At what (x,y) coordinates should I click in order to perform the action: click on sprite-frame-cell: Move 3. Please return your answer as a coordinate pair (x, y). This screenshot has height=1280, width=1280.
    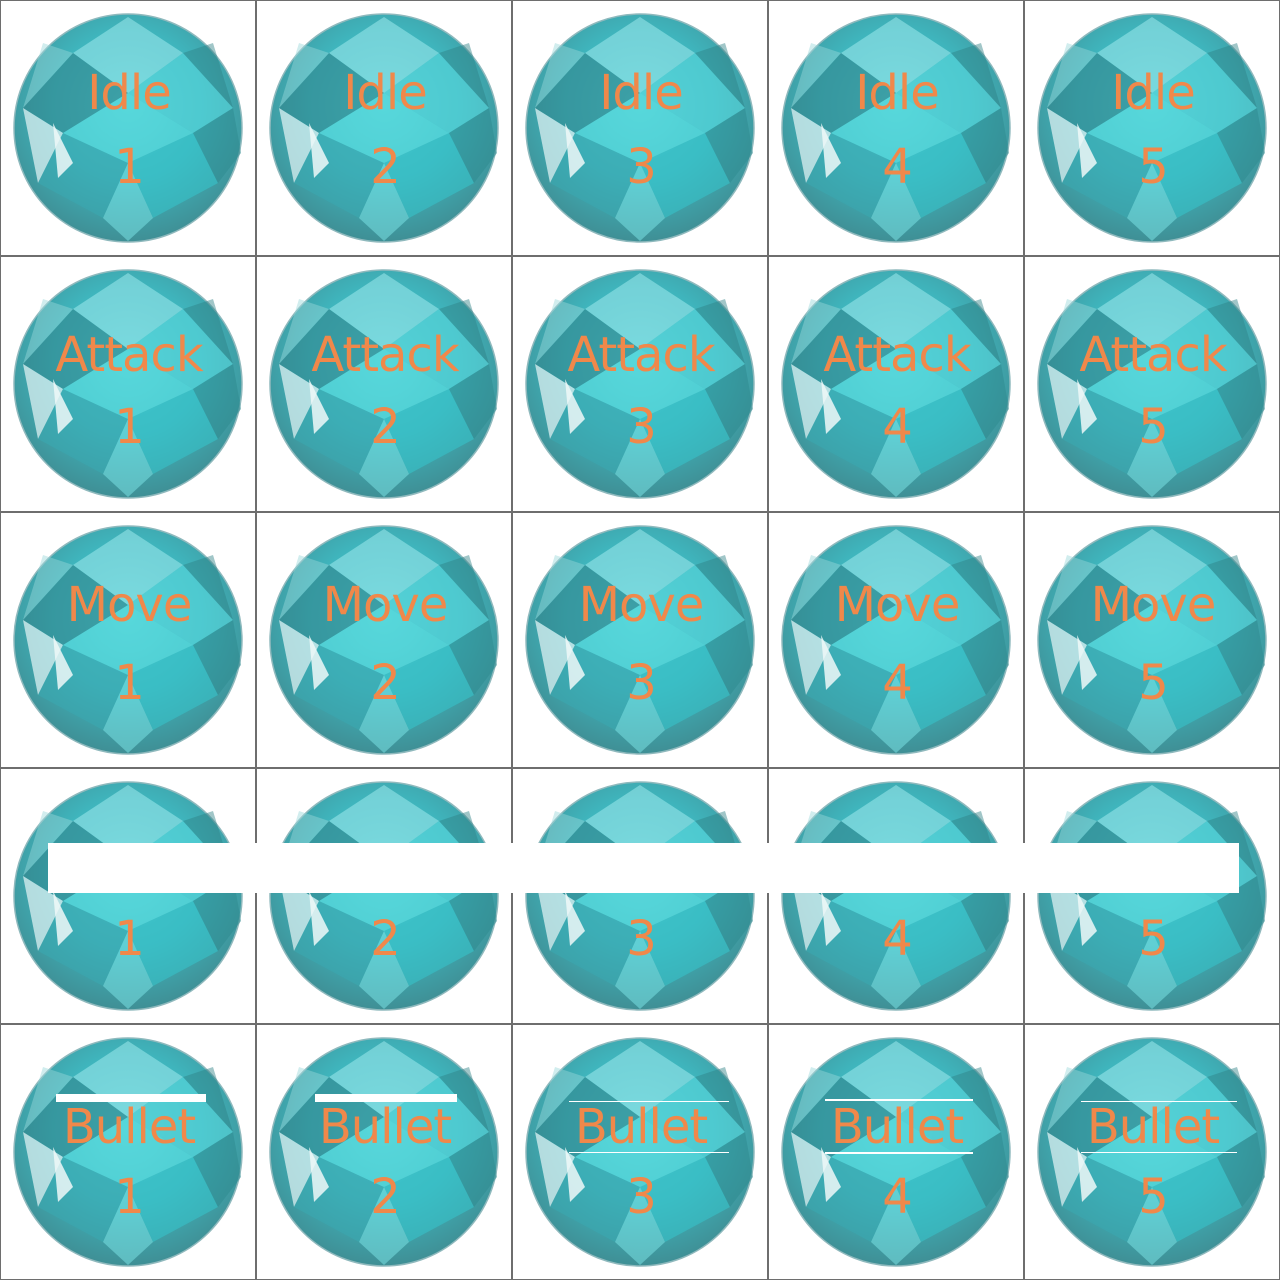
    Looking at the image, I should click on (640, 640).